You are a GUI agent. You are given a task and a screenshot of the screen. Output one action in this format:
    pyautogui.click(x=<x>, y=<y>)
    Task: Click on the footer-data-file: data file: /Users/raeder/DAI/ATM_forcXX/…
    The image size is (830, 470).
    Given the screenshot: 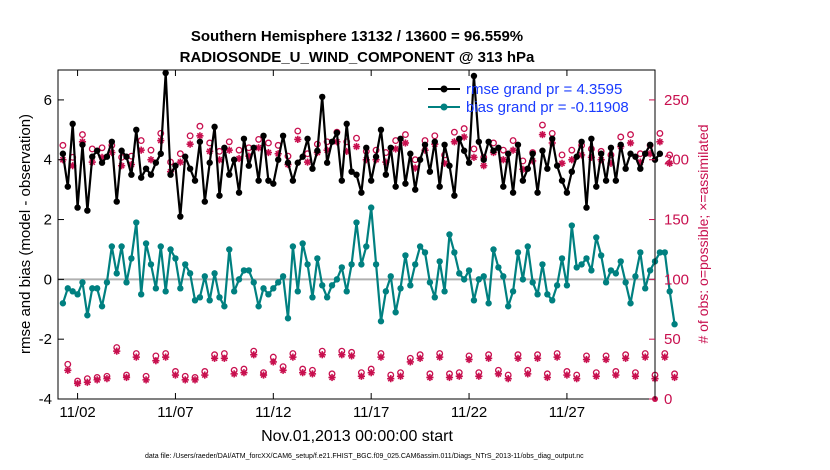 What is the action you would take?
    pyautogui.click(x=364, y=456)
    